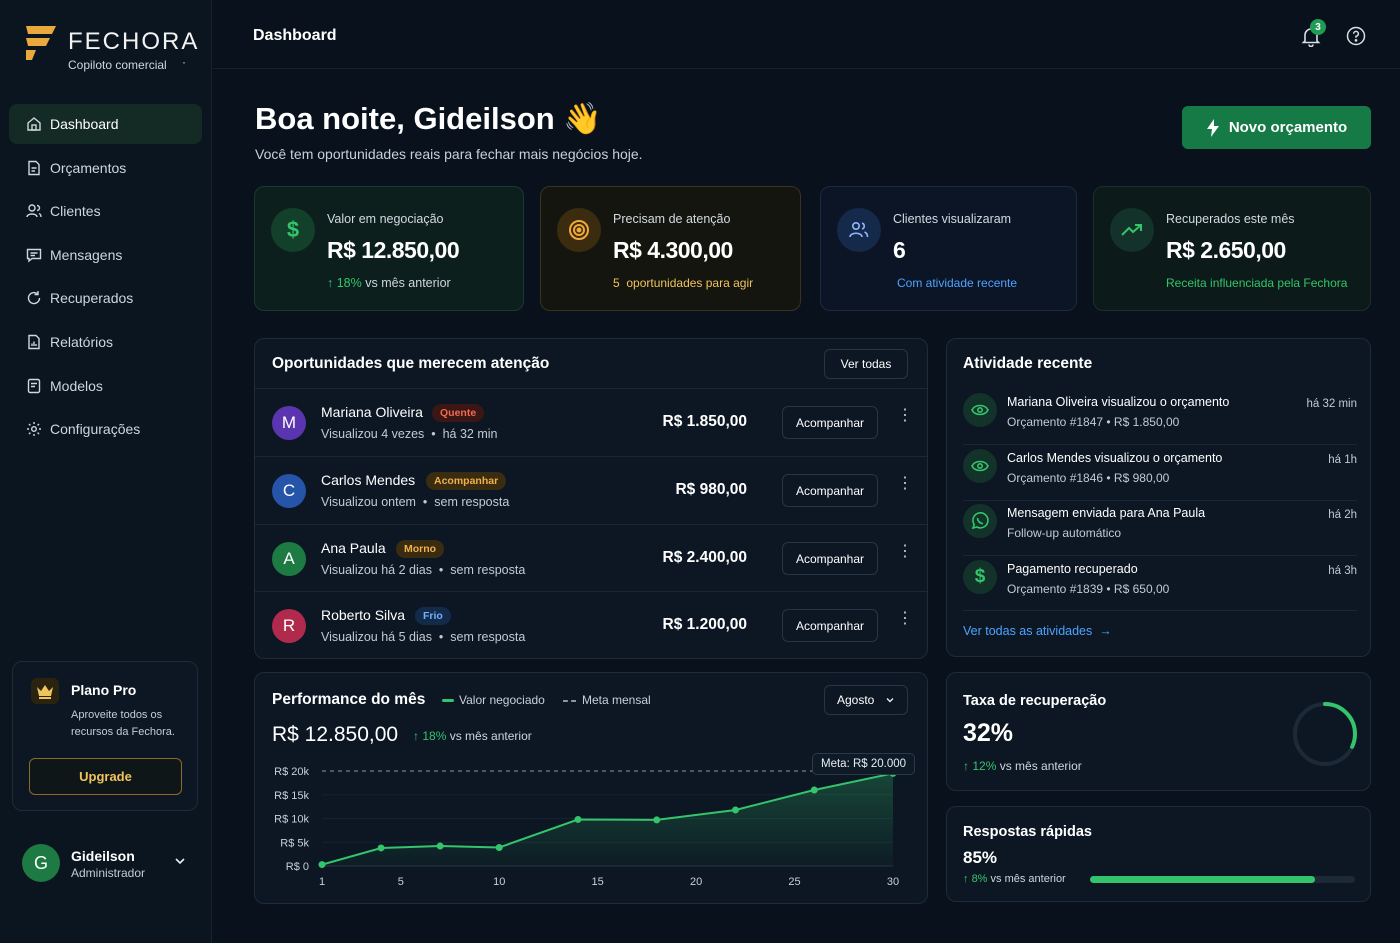 The width and height of the screenshot is (1400, 943). Describe the element at coordinates (75, 211) in the screenshot. I see `sidebar-item-label: Clientes` at that location.